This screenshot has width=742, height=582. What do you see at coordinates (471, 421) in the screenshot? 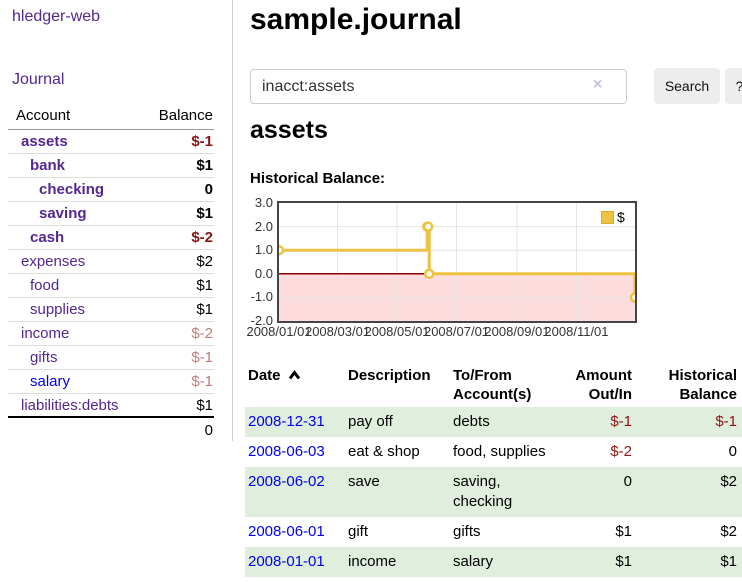
I see `transaction-accounts-cell: debts` at bounding box center [471, 421].